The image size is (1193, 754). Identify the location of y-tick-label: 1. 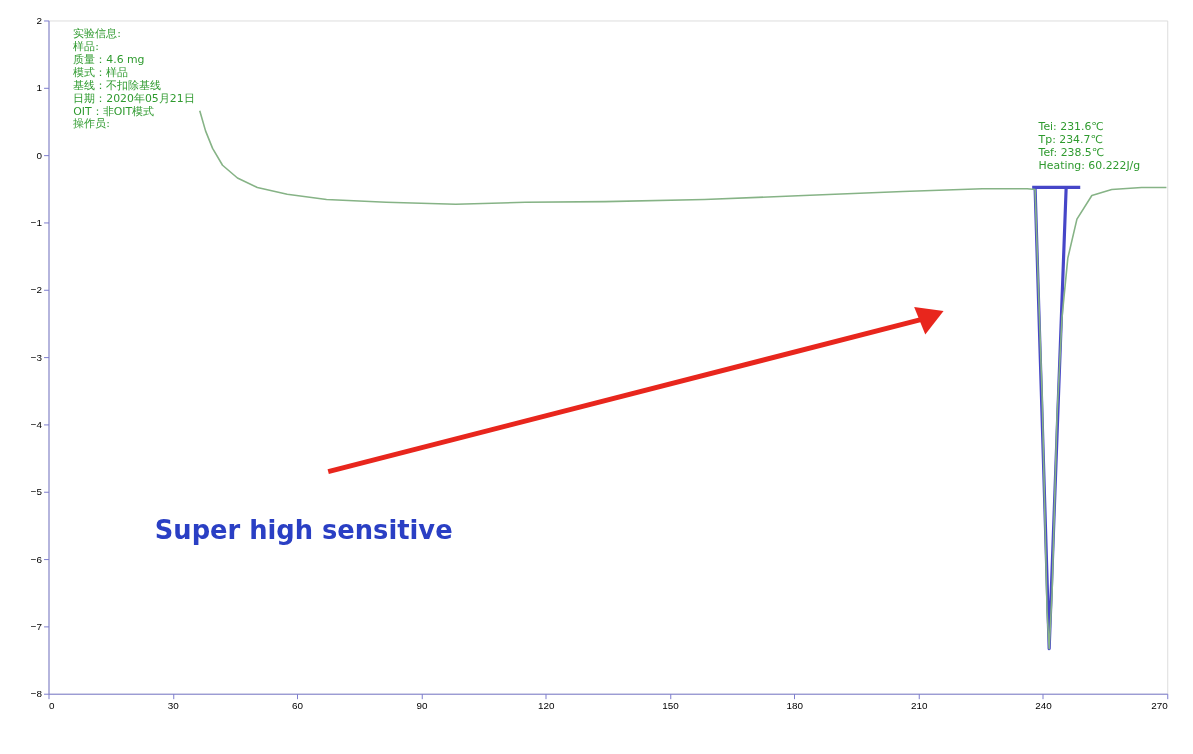
(39, 88).